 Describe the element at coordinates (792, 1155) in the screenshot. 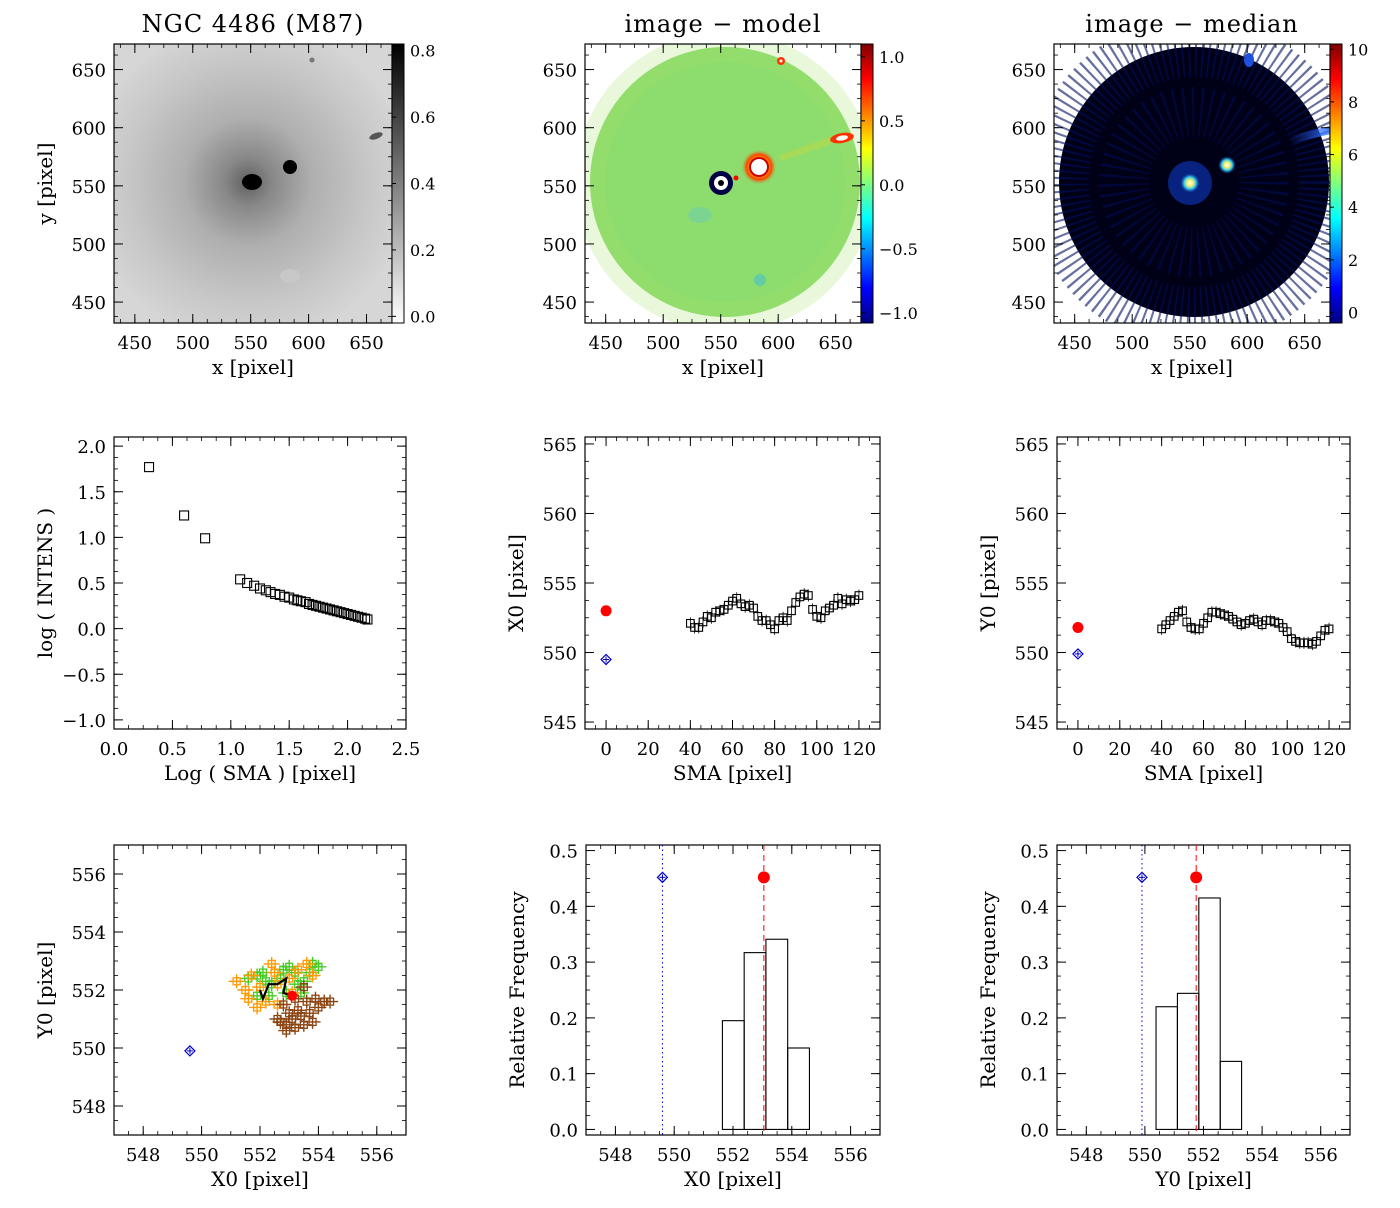

I see `hist_x0-xtick-label: 554` at that location.